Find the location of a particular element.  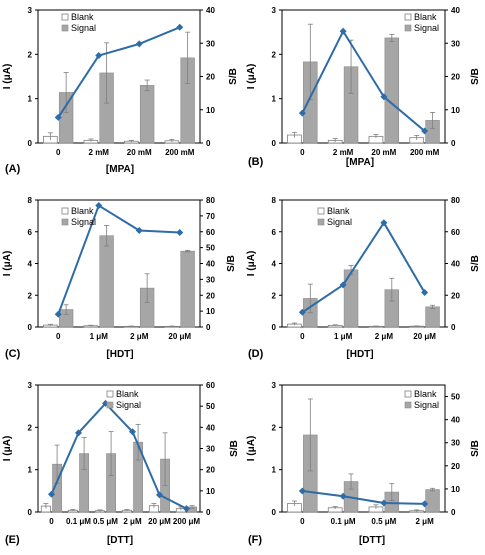

x-tick-label: 2 mM is located at coordinates (343, 152).